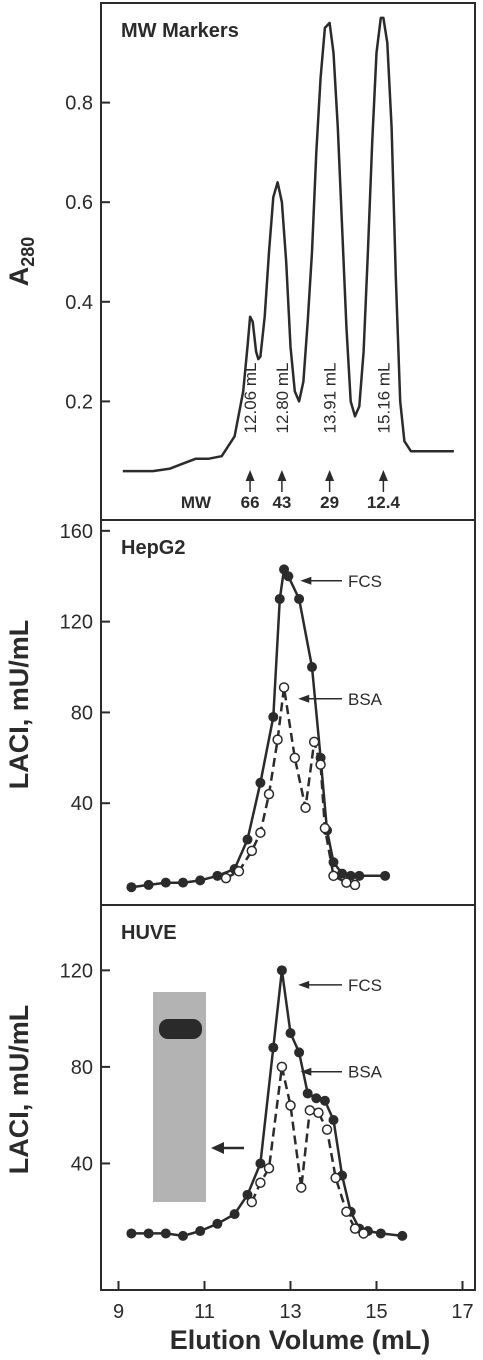  I want to click on series-line-fcs, so click(258, 728).